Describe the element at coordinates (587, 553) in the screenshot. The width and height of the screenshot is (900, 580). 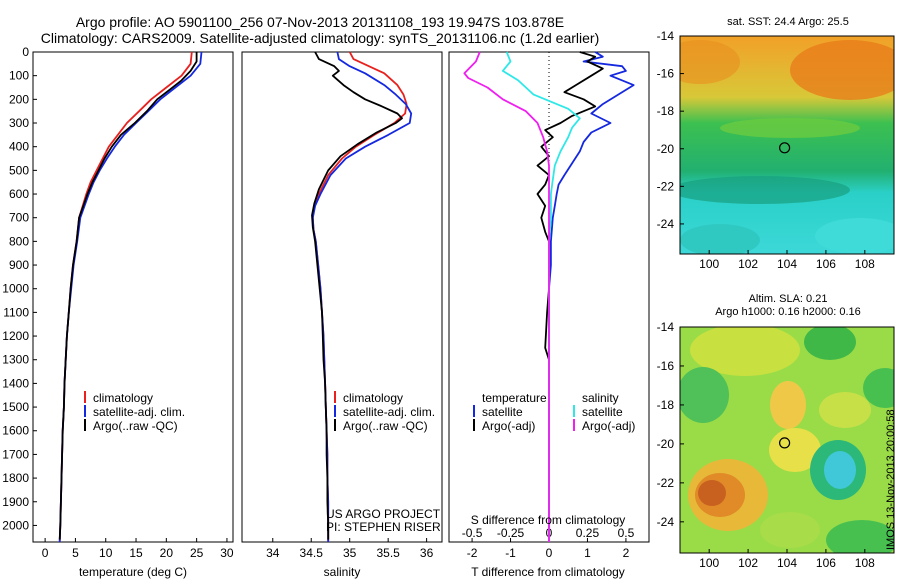
I see `x-tick-label: 1` at that location.